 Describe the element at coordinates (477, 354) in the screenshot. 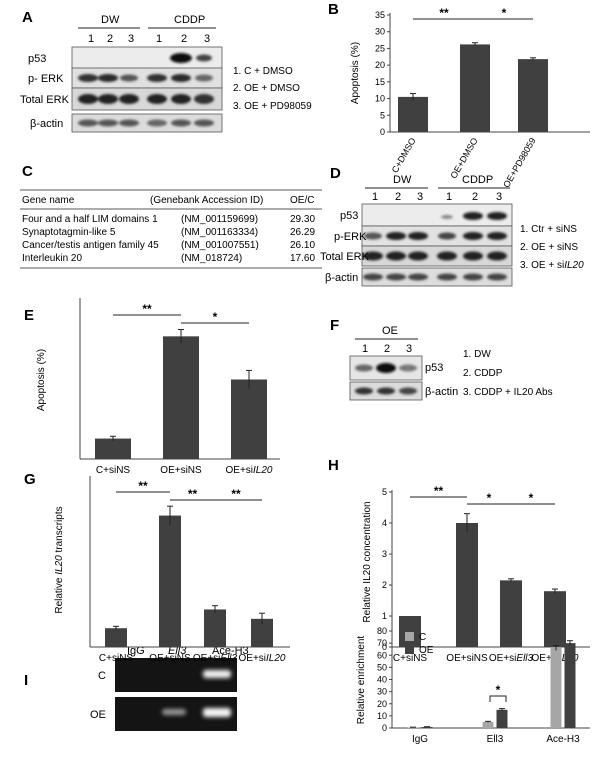

I see `panel-f-legend-1: 1. DW` at that location.